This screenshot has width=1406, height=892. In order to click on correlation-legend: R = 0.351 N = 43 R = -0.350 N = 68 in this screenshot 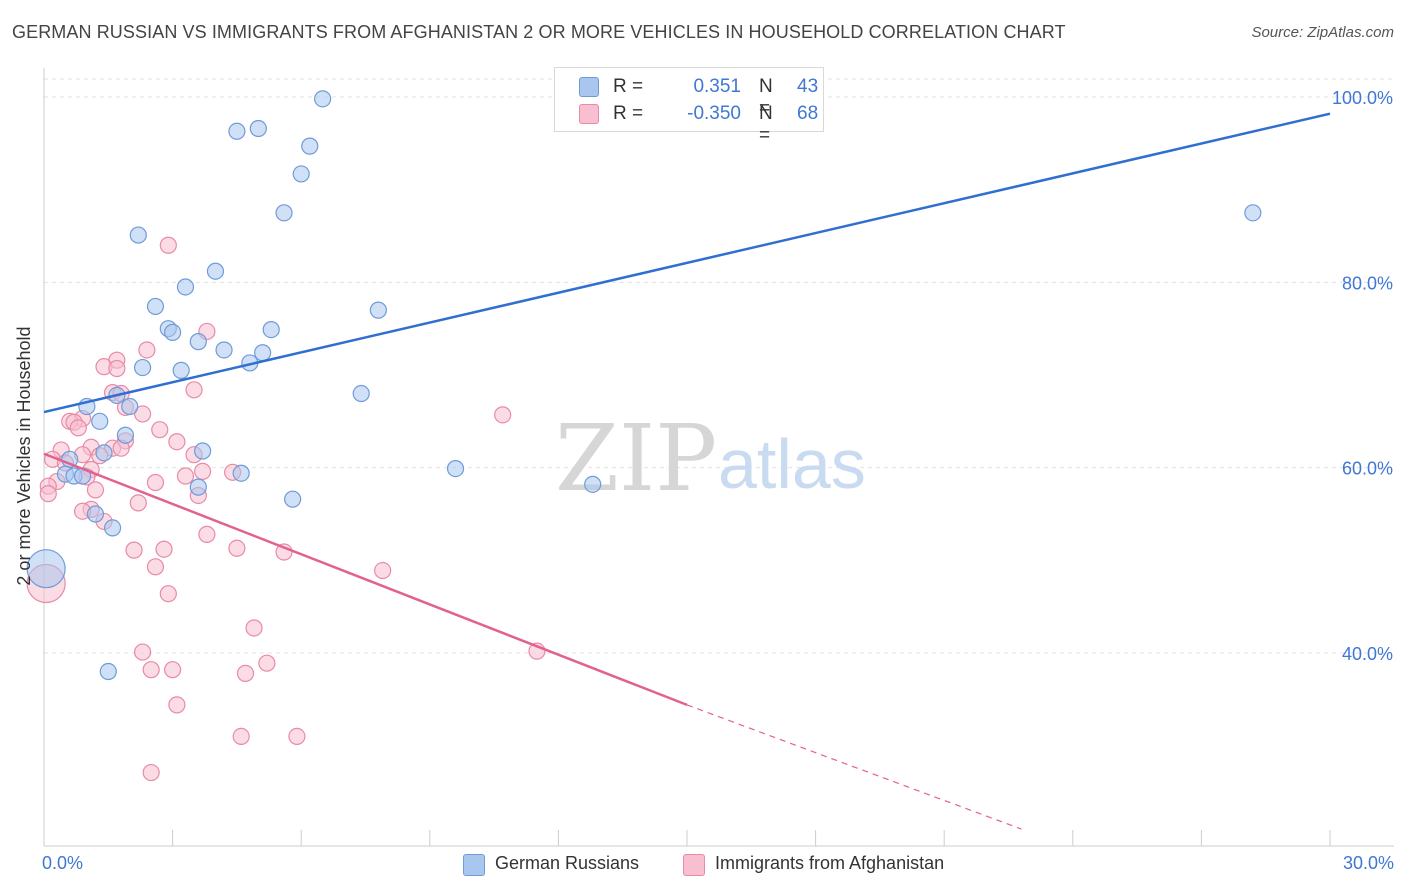, I will do `click(689, 106)`.